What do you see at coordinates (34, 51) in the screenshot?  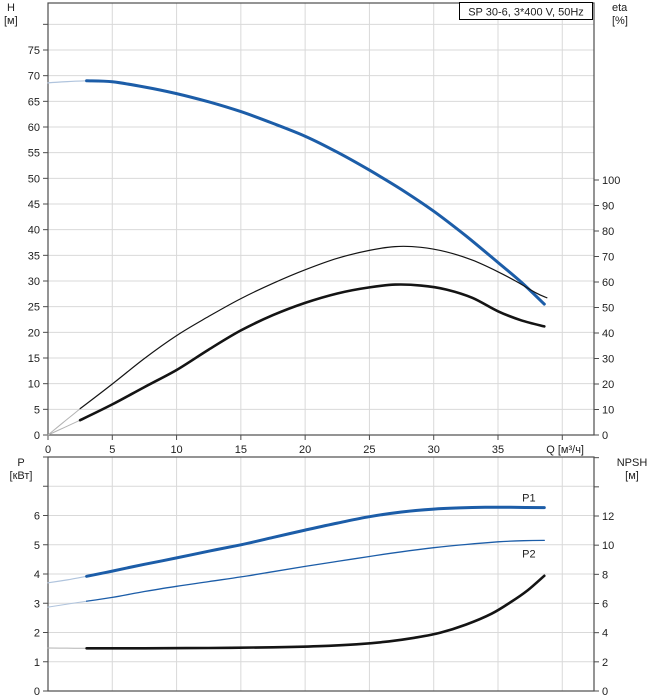 I see `h-axis-label: 75` at bounding box center [34, 51].